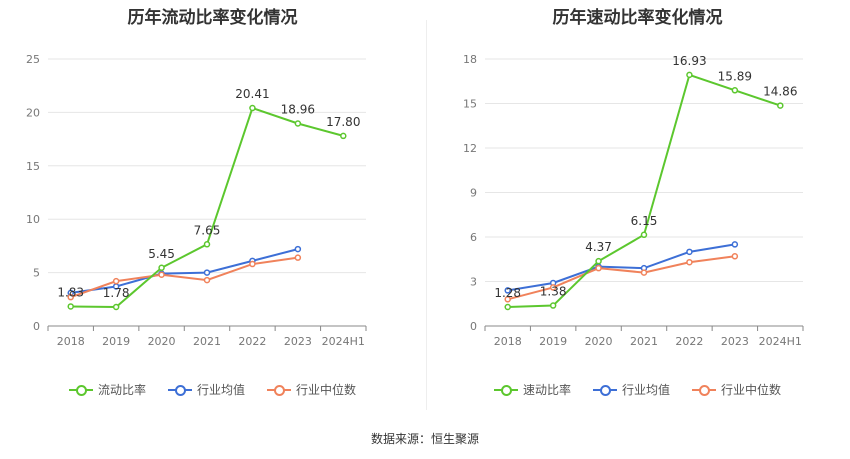  Describe the element at coordinates (33, 219) in the screenshot. I see `y-tick-label: 10` at that location.